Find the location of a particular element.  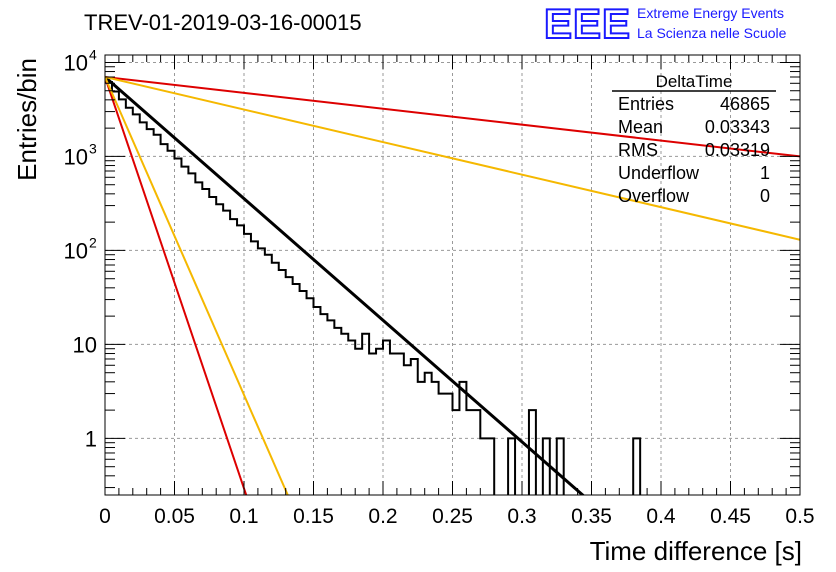

x-tick-label: 0.15 is located at coordinates (313, 516).